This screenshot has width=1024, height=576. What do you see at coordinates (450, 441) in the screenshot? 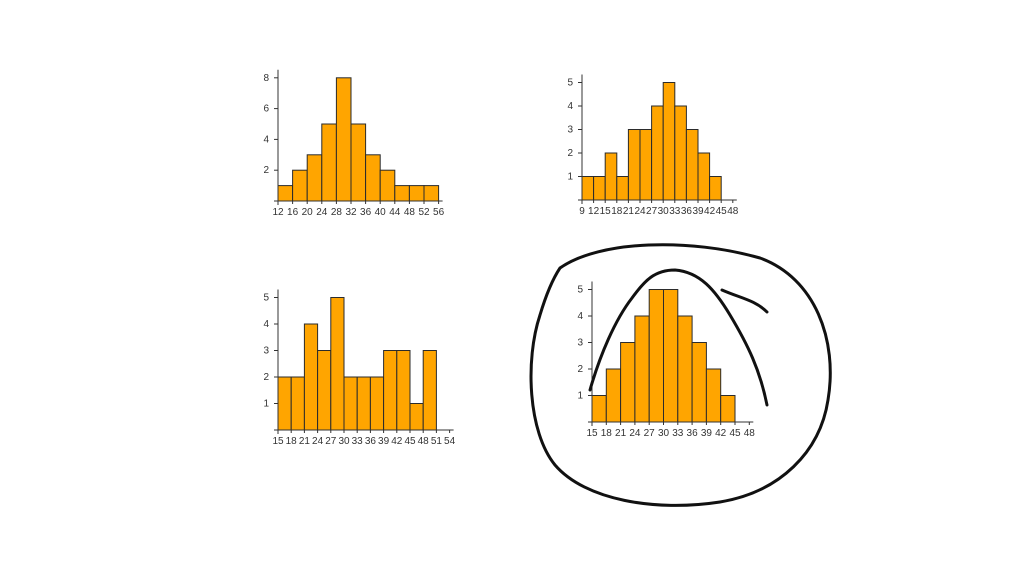
I see `x-tick-label: 54` at bounding box center [450, 441].